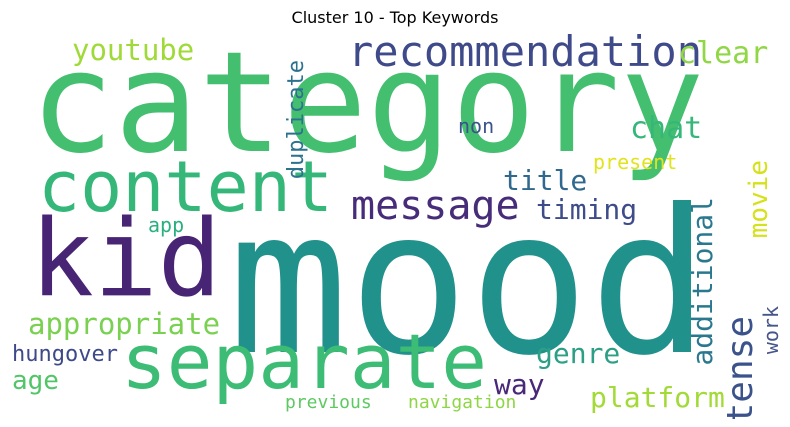 The height and width of the screenshot is (427, 790). What do you see at coordinates (186, 187) in the screenshot?
I see `word-content: content` at bounding box center [186, 187].